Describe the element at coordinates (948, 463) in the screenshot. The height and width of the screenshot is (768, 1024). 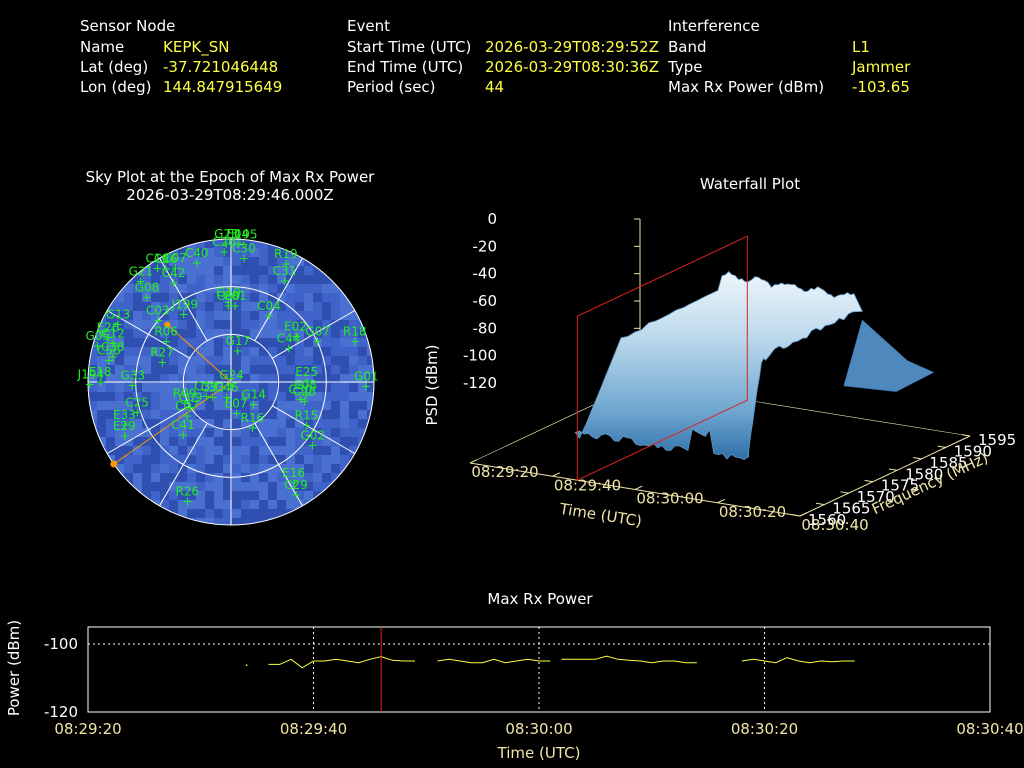
I see `wf-freq-tick-label: 1585` at that location.